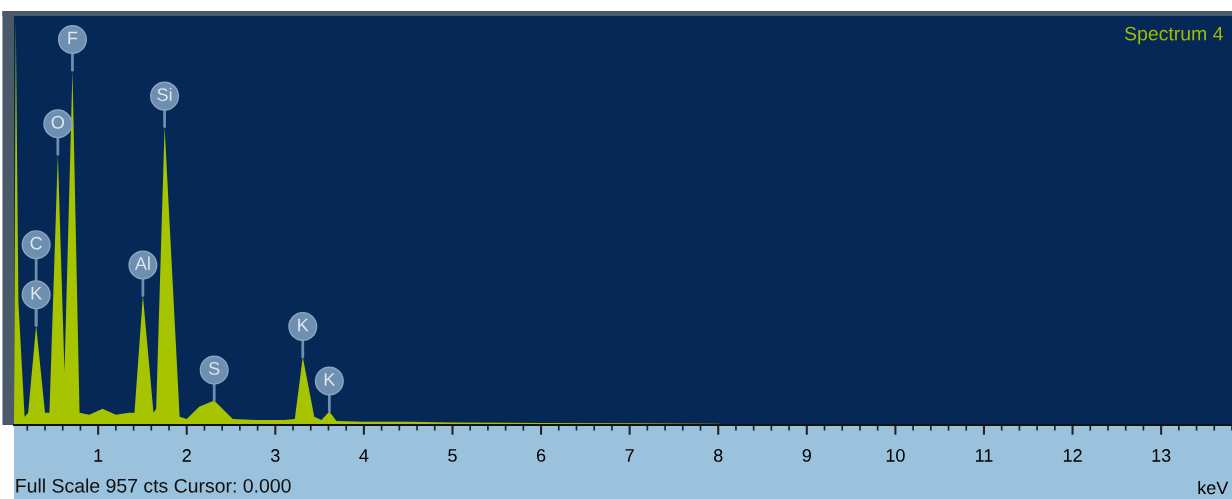 This screenshot has height=499, width=1232. What do you see at coordinates (164, 94) in the screenshot?
I see `annotation: Si` at bounding box center [164, 94].